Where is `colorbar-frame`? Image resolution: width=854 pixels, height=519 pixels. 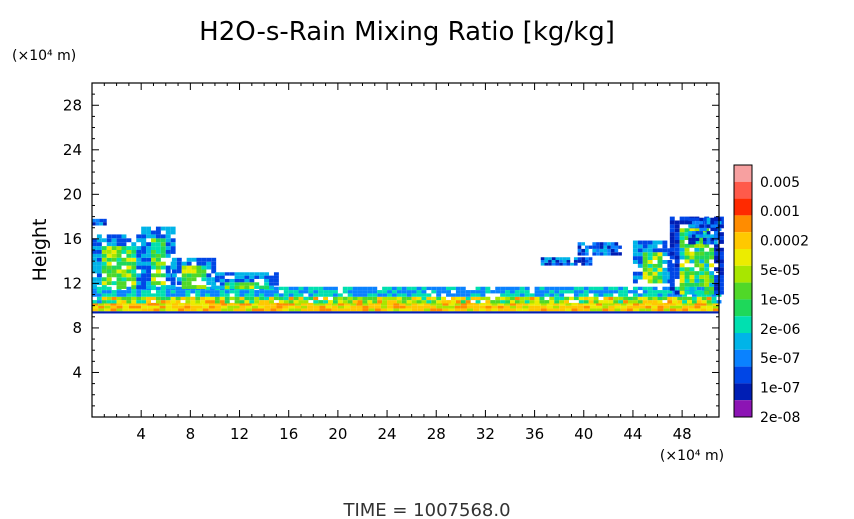
colorbar-frame is located at coordinates (743, 291).